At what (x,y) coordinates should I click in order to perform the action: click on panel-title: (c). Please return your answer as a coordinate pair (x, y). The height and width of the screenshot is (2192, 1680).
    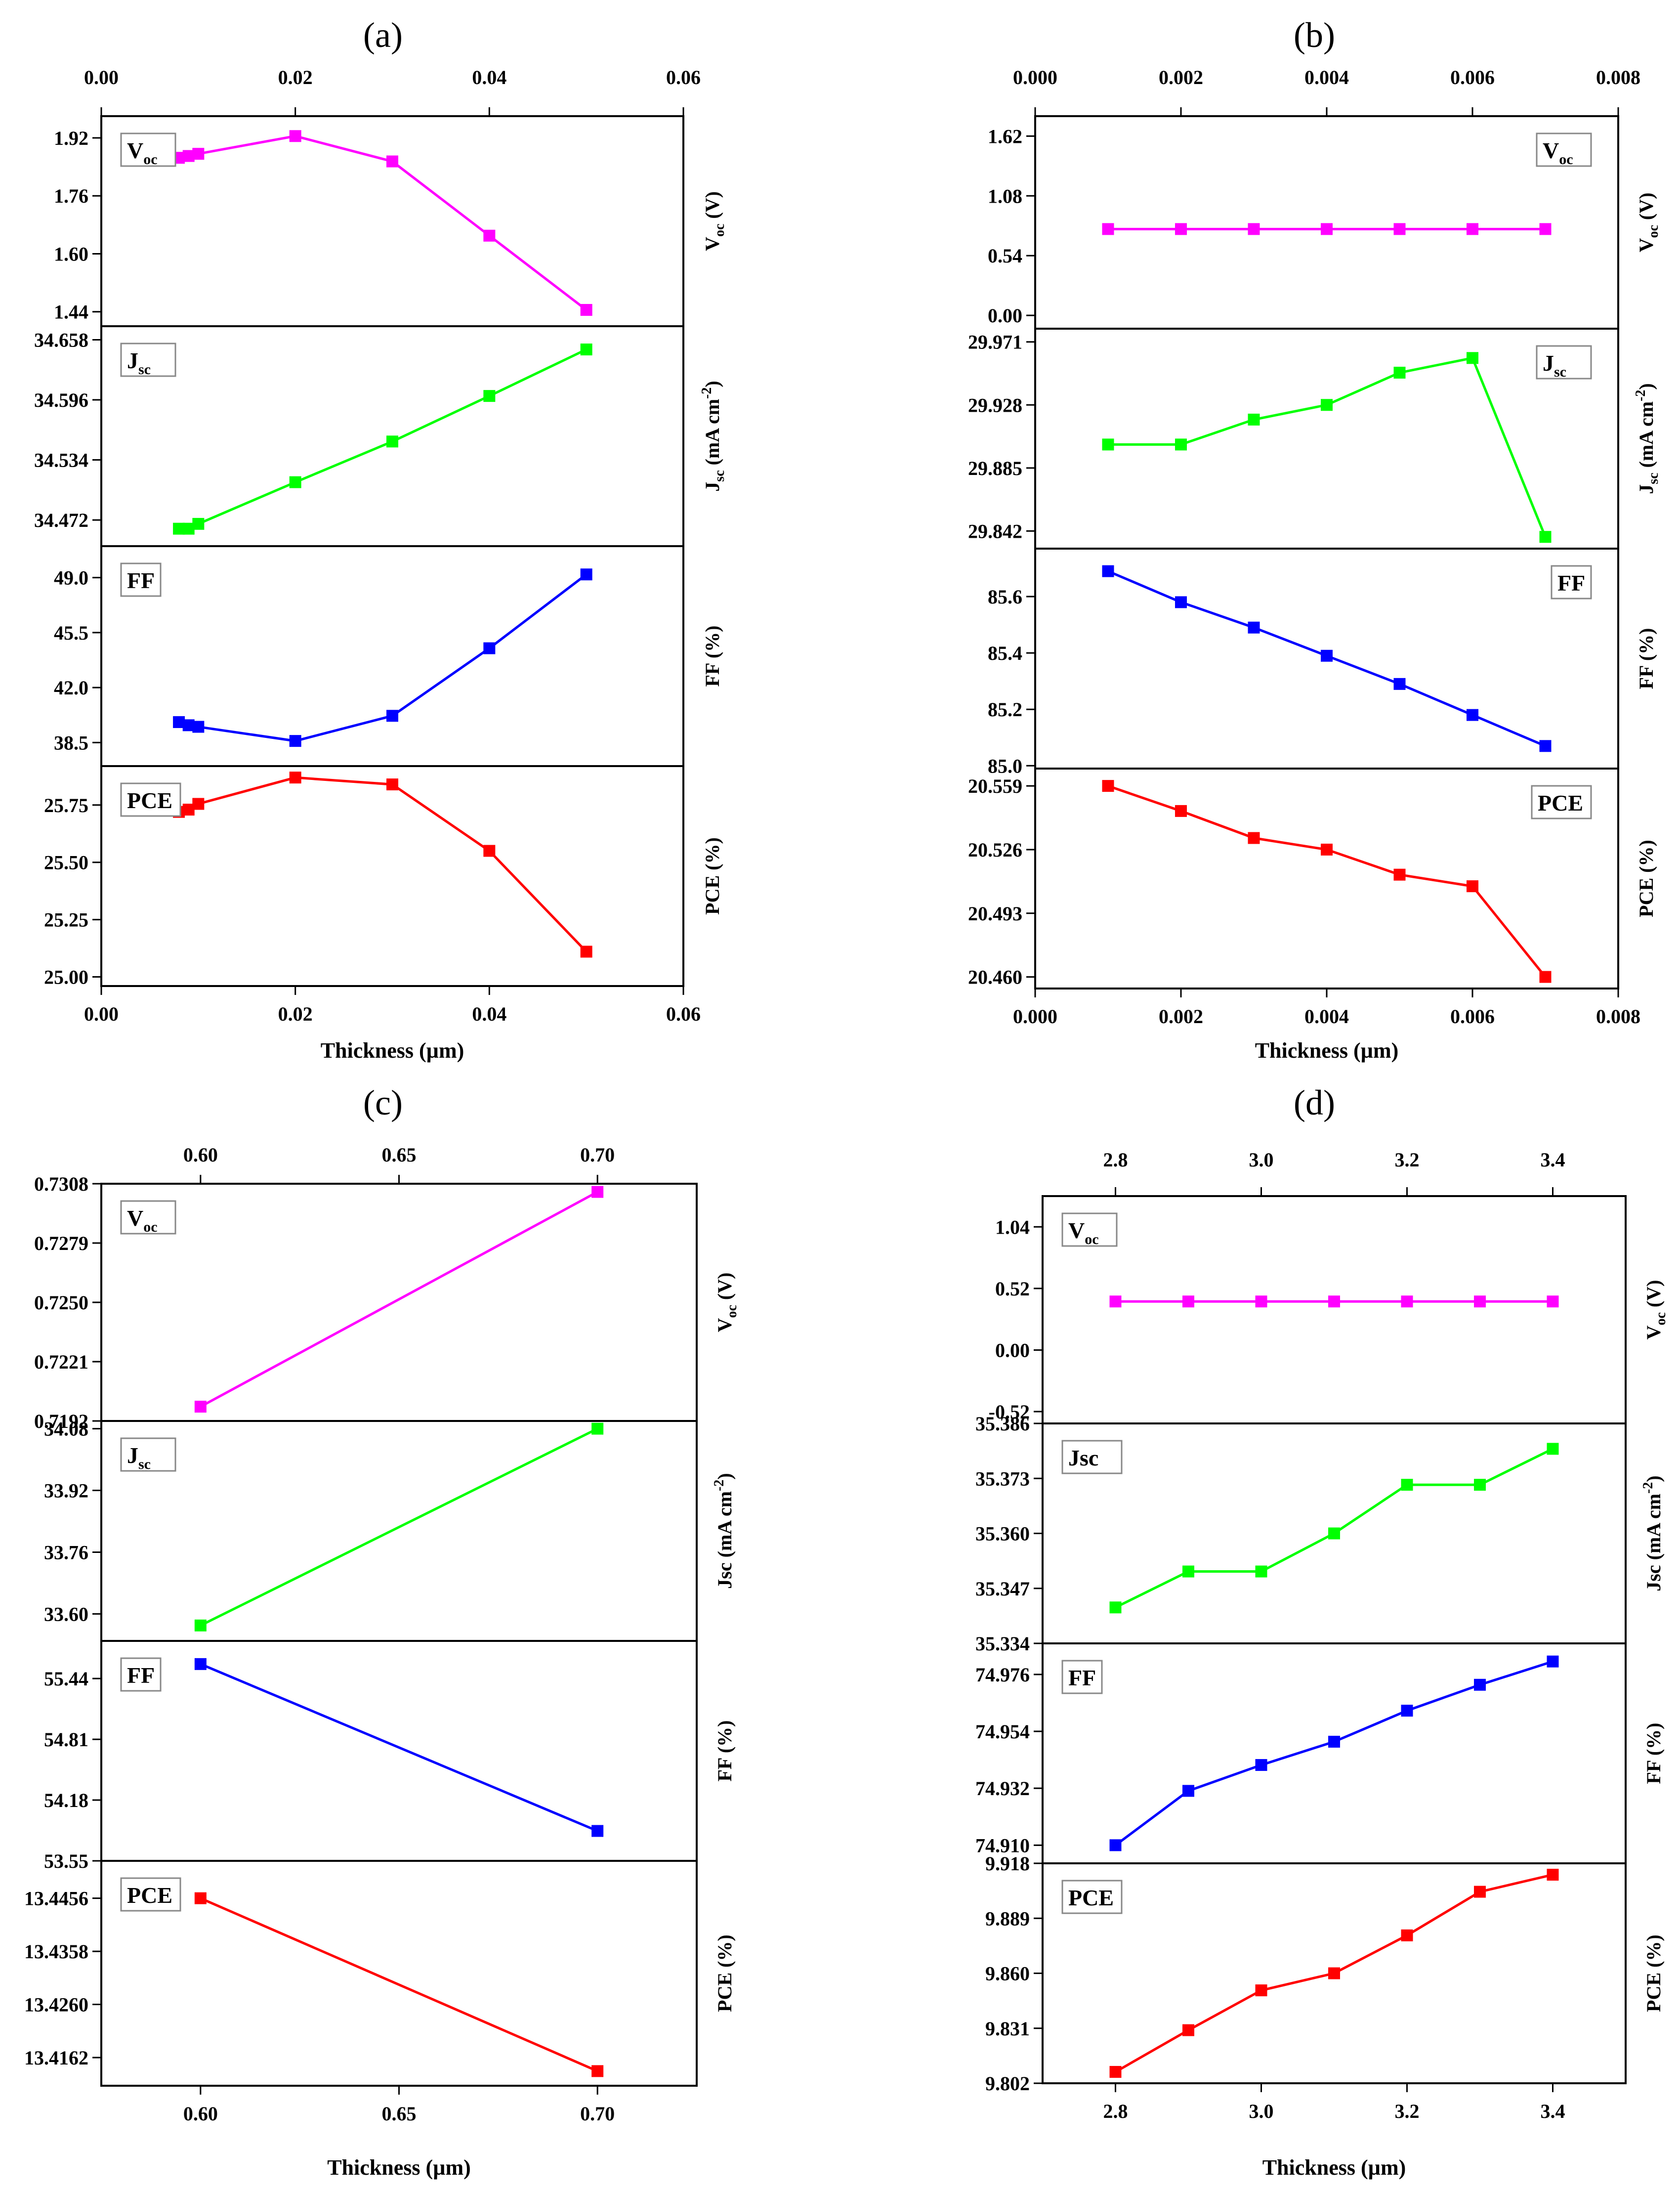
    Looking at the image, I should click on (383, 1102).